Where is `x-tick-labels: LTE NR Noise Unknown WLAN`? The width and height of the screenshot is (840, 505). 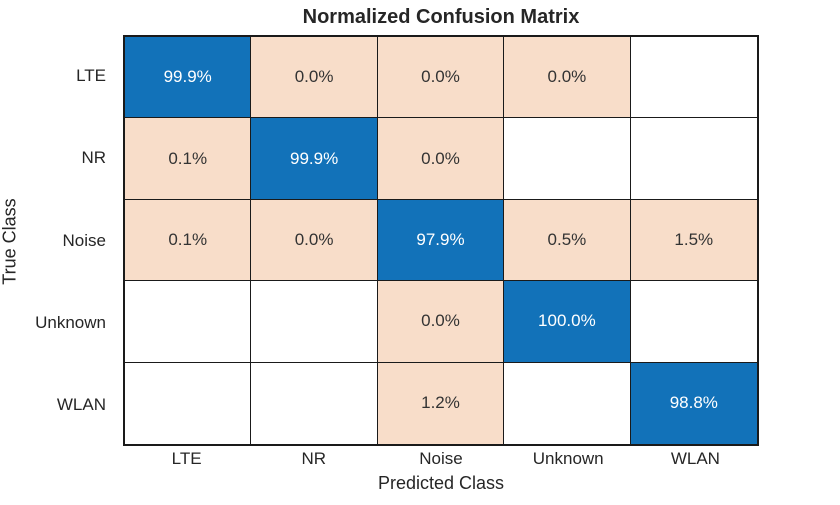 x-tick-labels: LTE NR Noise Unknown WLAN is located at coordinates (441, 460).